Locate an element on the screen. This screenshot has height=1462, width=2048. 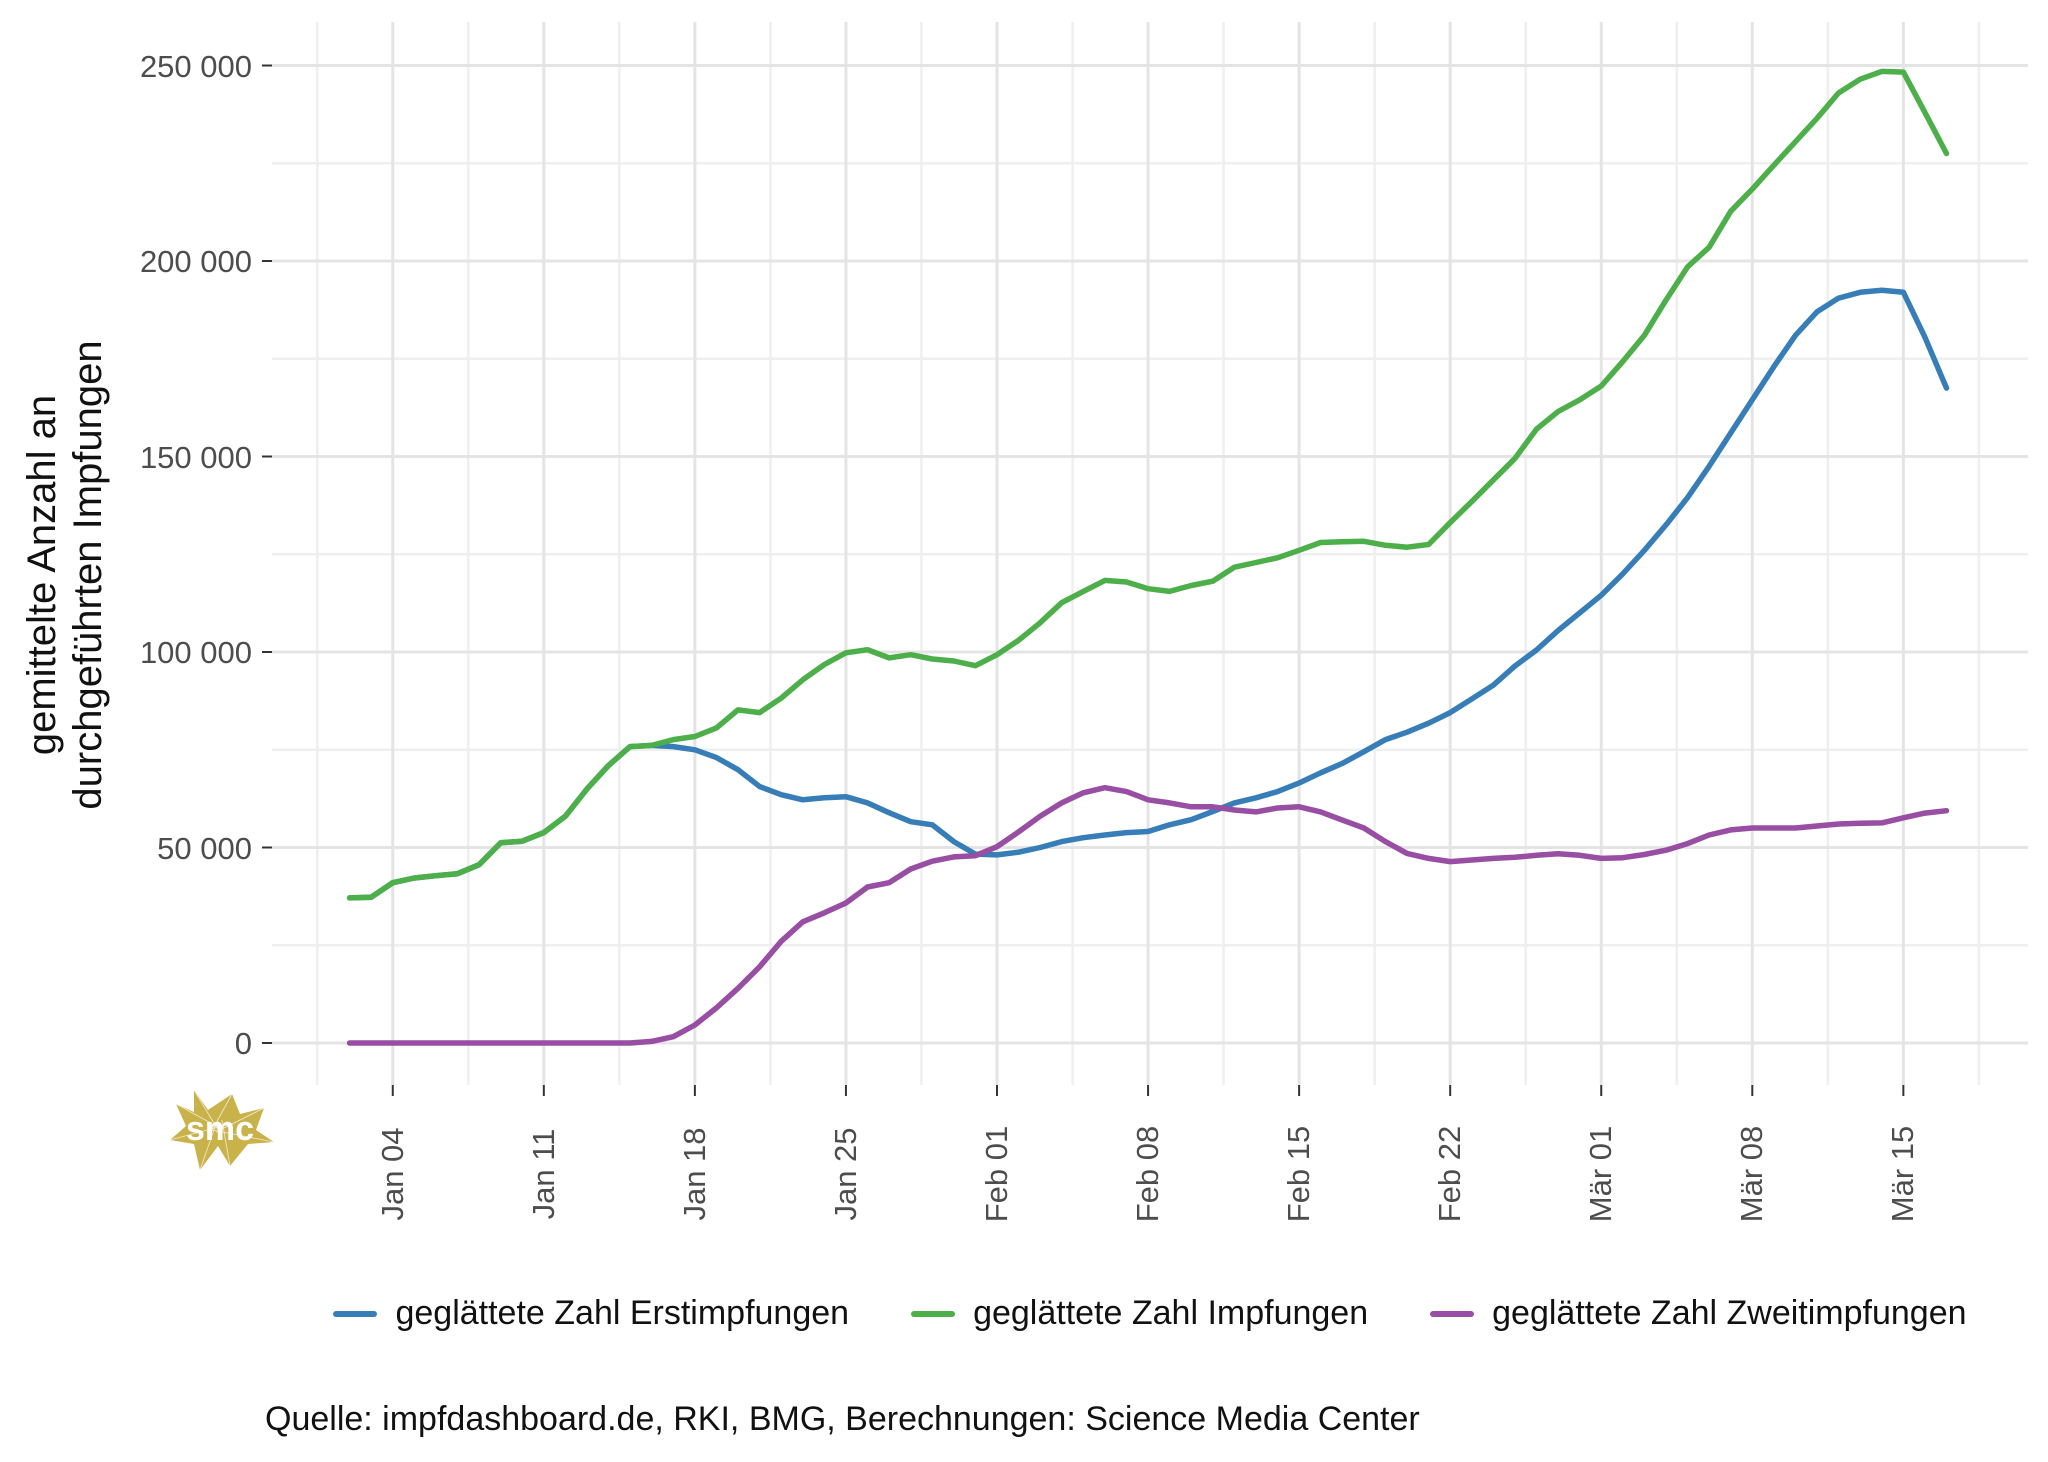
x-tick-label: Feb 15 is located at coordinates (1299, 1174).